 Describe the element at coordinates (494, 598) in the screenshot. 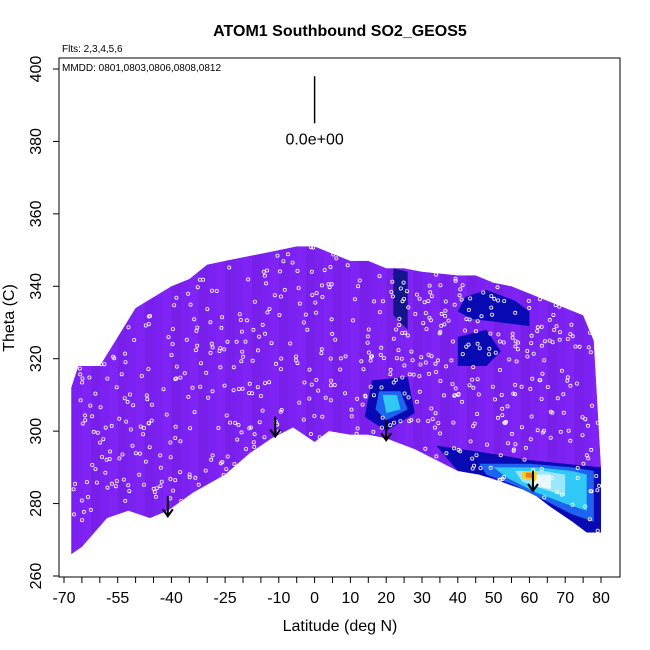

I see `x-tick-label: 50` at that location.